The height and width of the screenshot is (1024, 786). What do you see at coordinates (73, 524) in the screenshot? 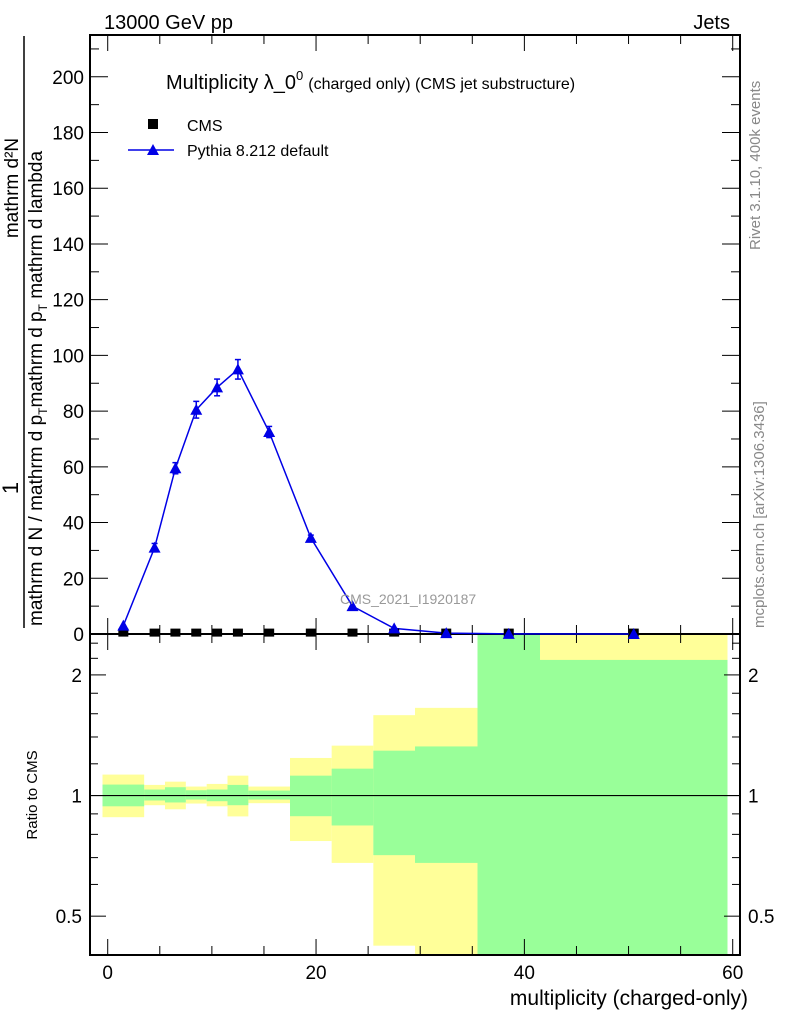
I see `y-tick-label: 40` at bounding box center [73, 524].